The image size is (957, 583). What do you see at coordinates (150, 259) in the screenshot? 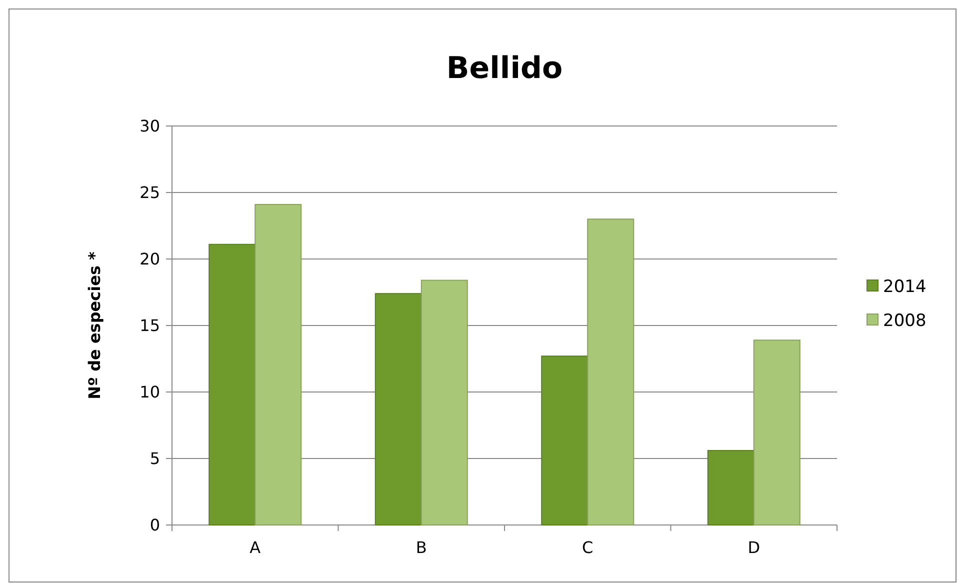
I see `y-tick-label: 20` at bounding box center [150, 259].